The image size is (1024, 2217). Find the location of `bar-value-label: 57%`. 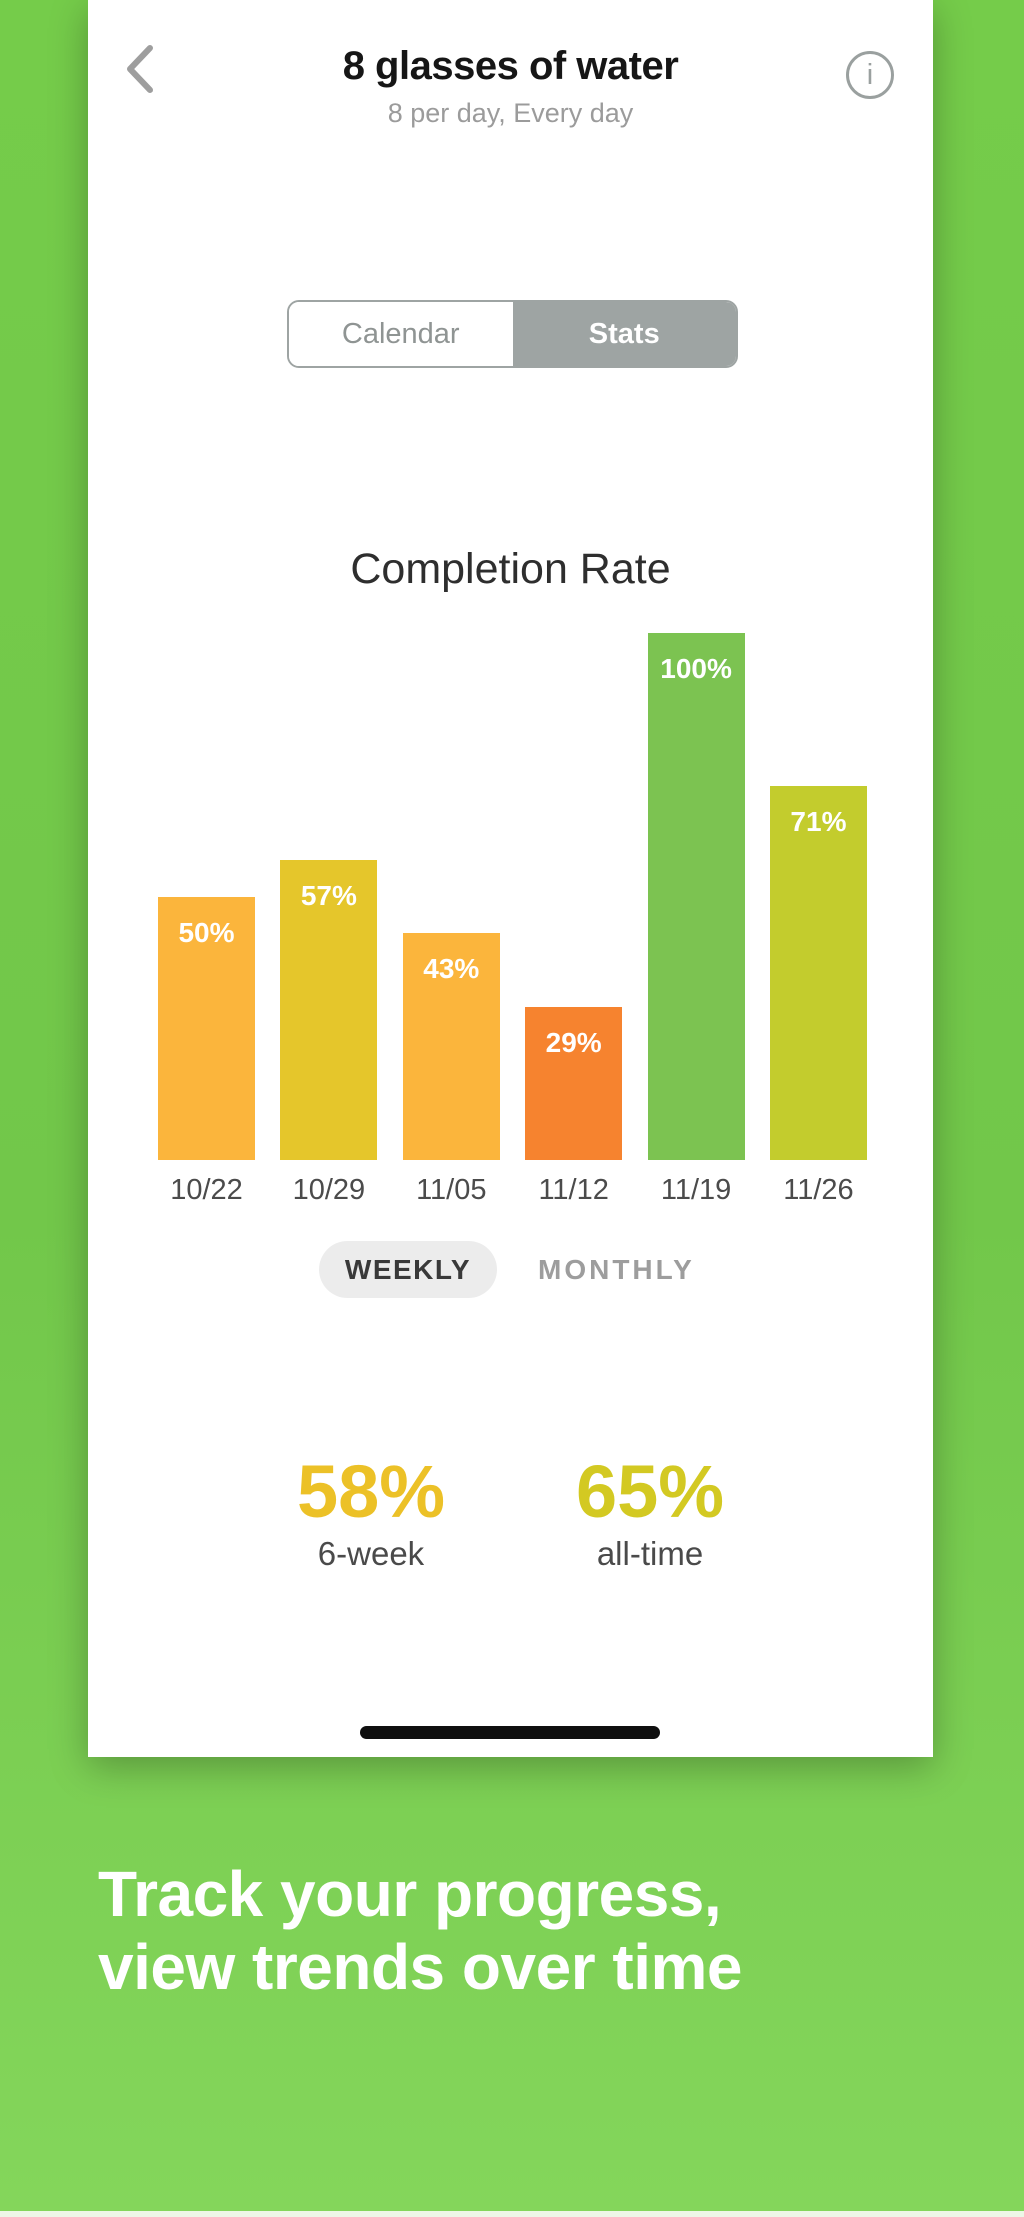

bar-value-label: 57% is located at coordinates (328, 895).